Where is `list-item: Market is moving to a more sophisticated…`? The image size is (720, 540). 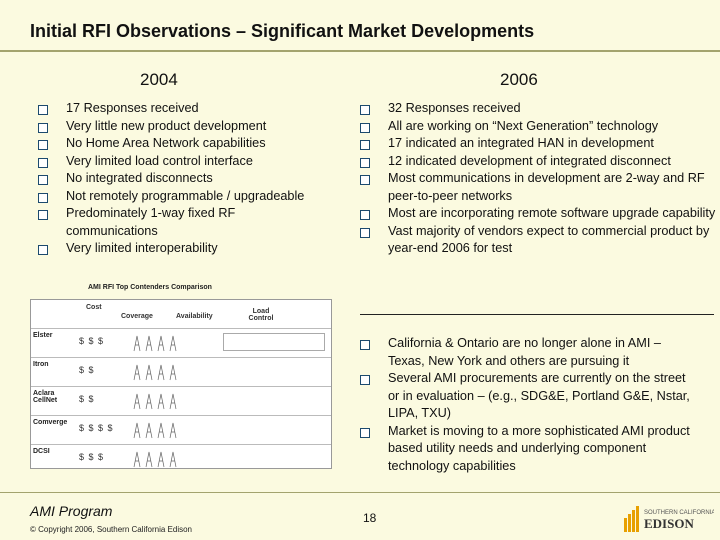
list-item: Market is moving to a more sophisticated… is located at coordinates (525, 449).